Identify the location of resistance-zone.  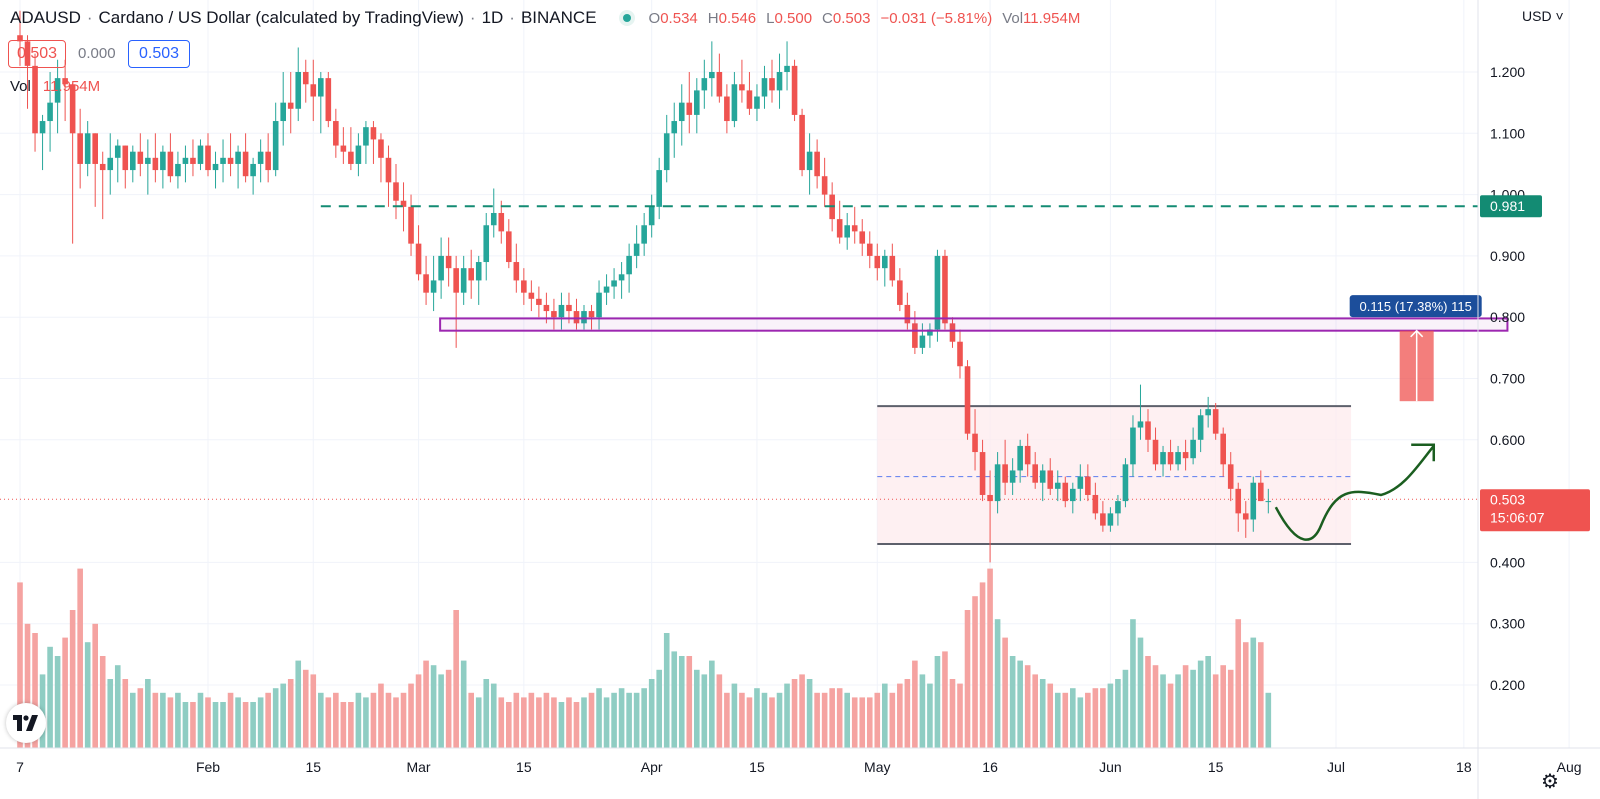
(974, 324).